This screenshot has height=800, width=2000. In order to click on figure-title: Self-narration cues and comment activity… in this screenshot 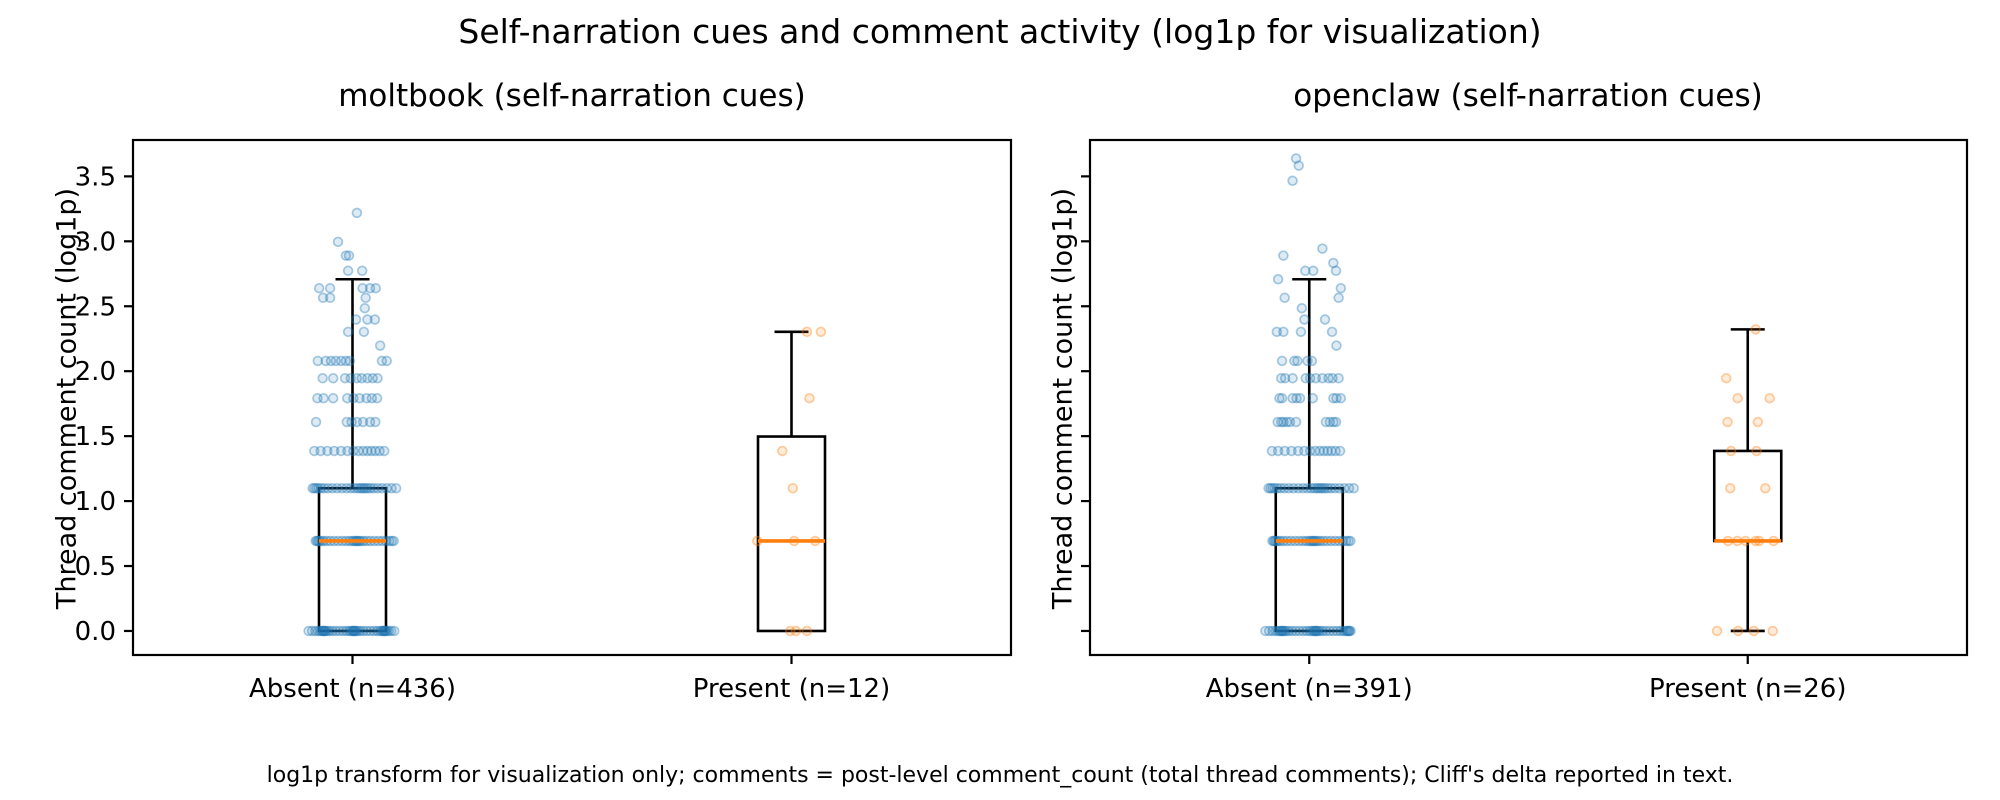, I will do `click(1000, 31)`.